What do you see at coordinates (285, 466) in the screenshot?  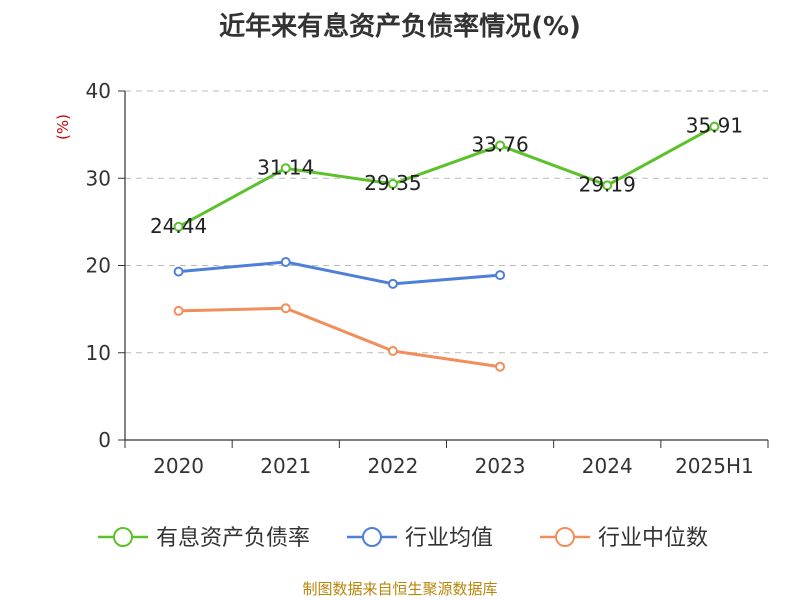 I see `x-tick-label: 2021` at bounding box center [285, 466].